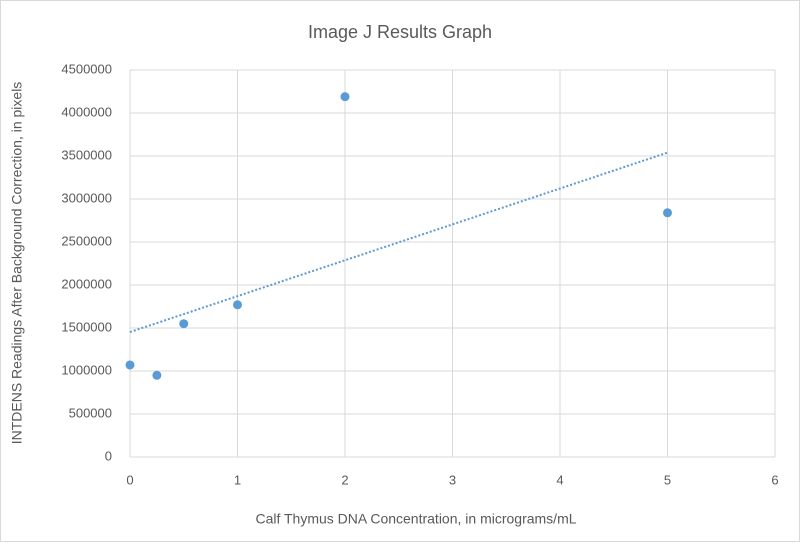 The height and width of the screenshot is (547, 800). I want to click on x-tick-label: 1, so click(237, 479).